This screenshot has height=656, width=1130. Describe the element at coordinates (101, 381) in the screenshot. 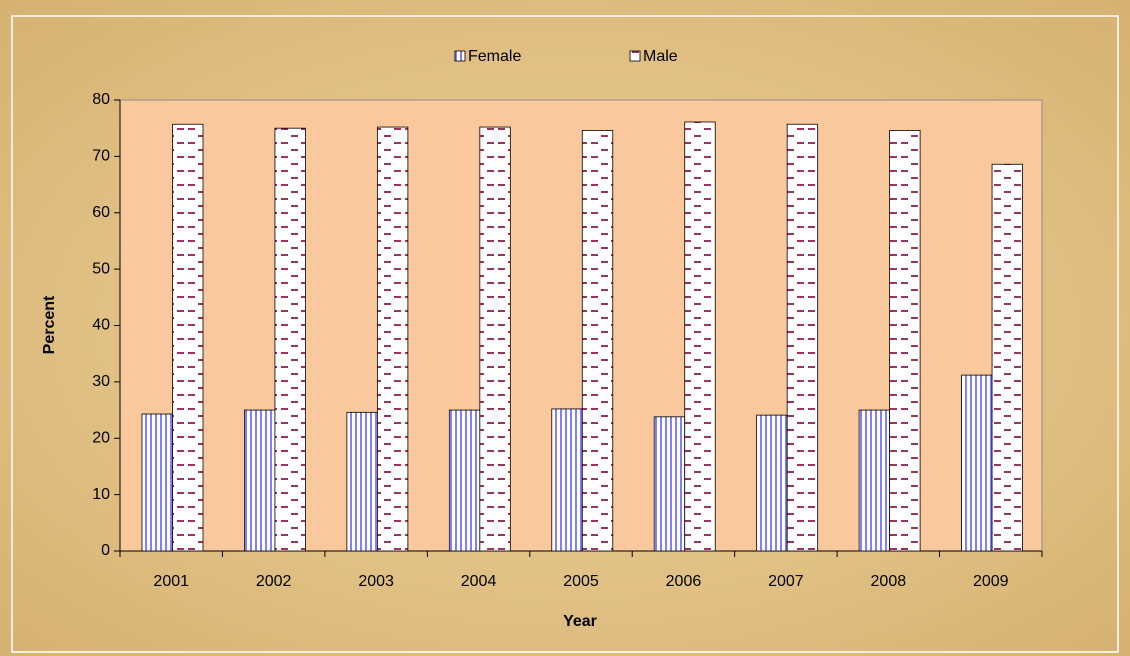

I see `y-tick-label: 30` at that location.